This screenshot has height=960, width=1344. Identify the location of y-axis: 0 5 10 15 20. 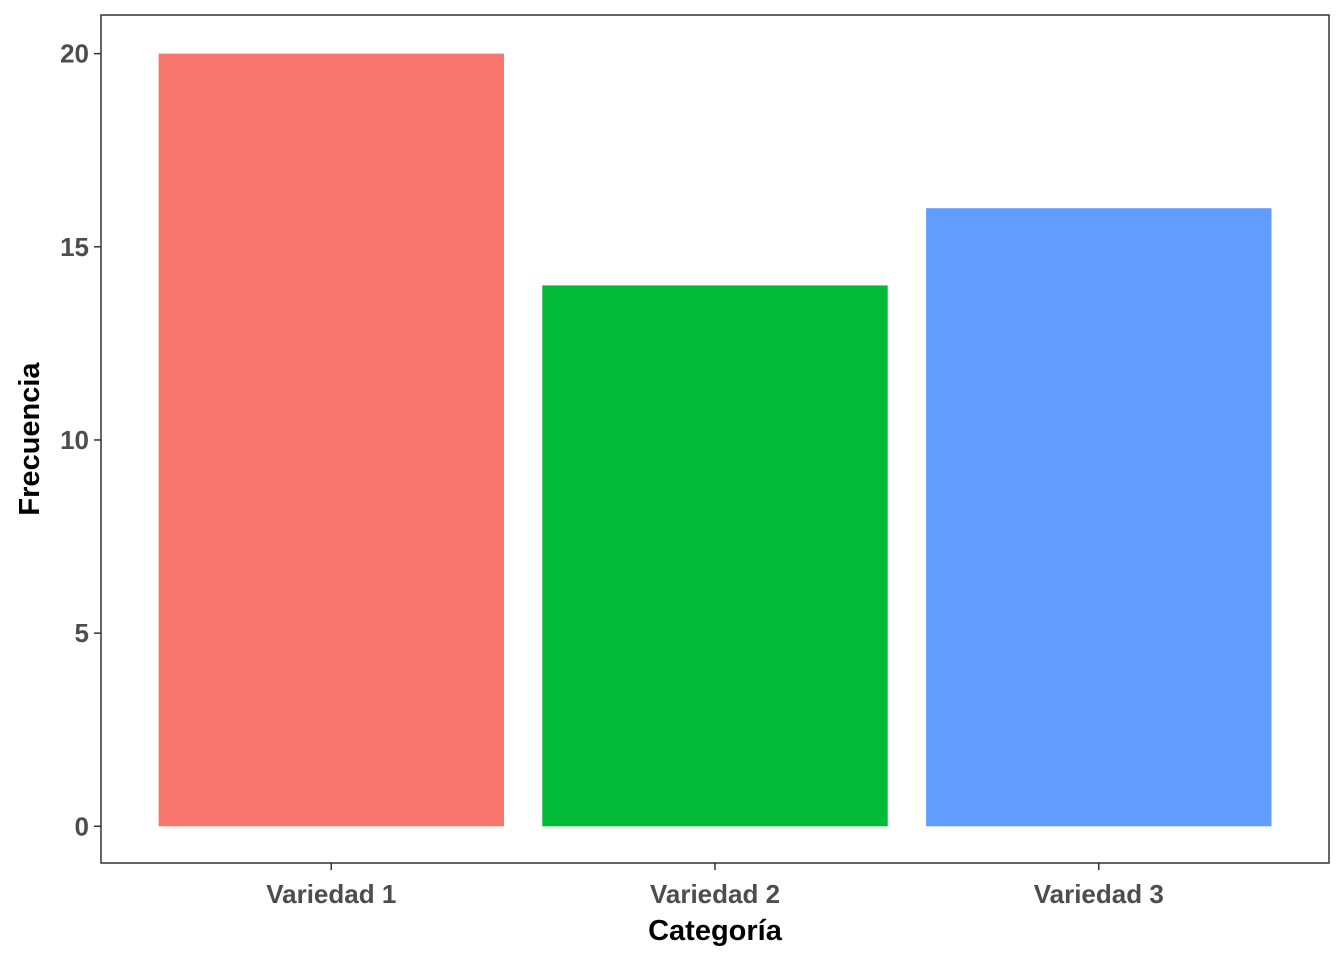
(80, 440).